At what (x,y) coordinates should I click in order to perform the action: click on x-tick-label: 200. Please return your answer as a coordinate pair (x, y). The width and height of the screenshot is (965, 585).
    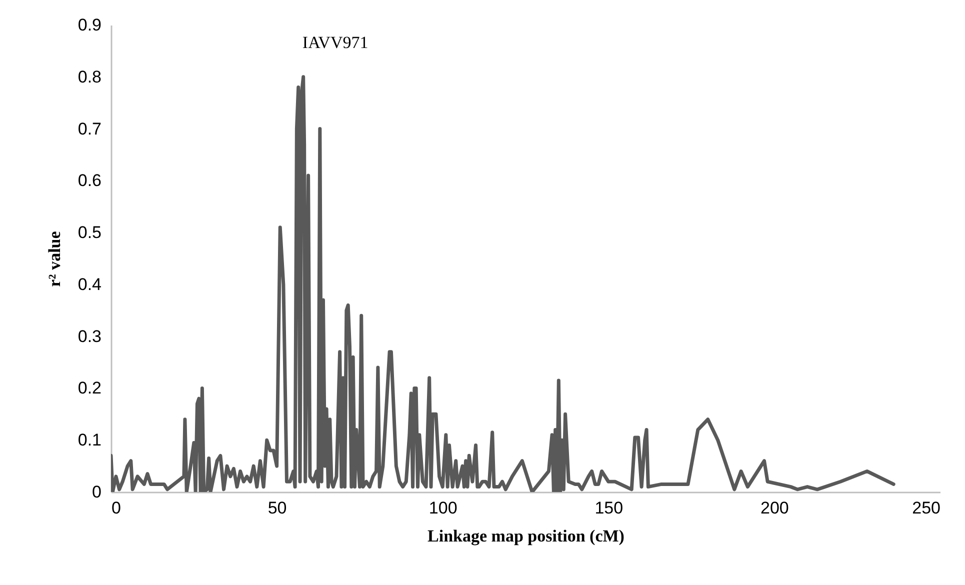
    Looking at the image, I should click on (774, 508).